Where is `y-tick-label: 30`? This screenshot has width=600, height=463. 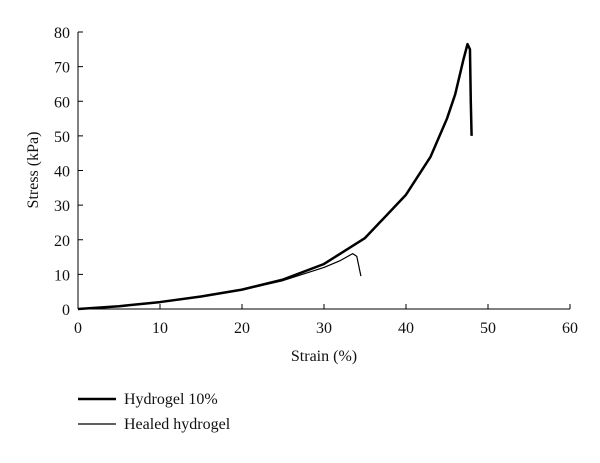
y-tick-label: 30 is located at coordinates (62, 206).